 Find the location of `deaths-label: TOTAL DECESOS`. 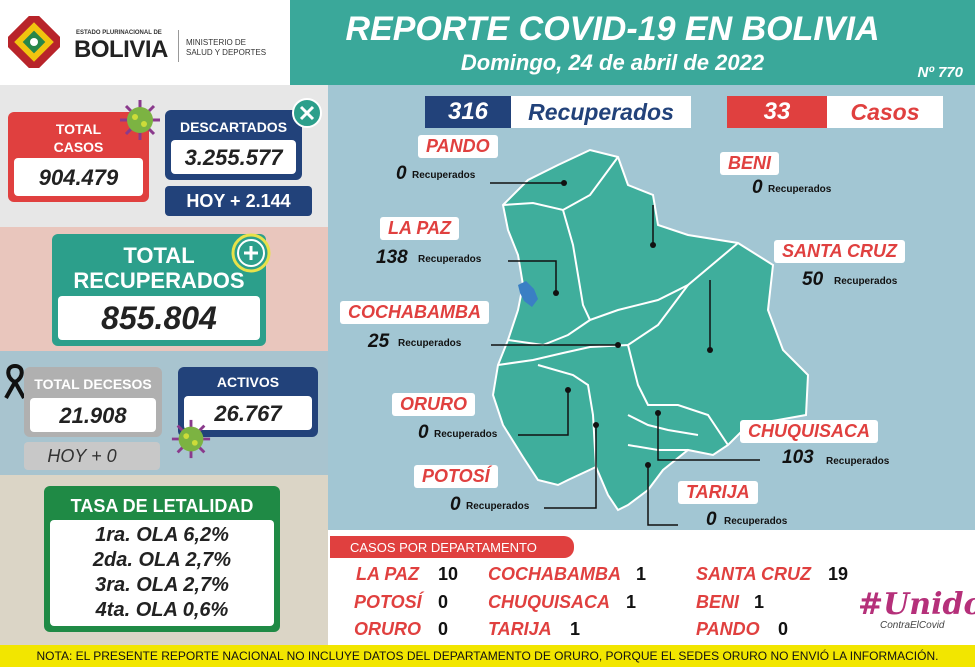

deaths-label: TOTAL DECESOS is located at coordinates (93, 384).